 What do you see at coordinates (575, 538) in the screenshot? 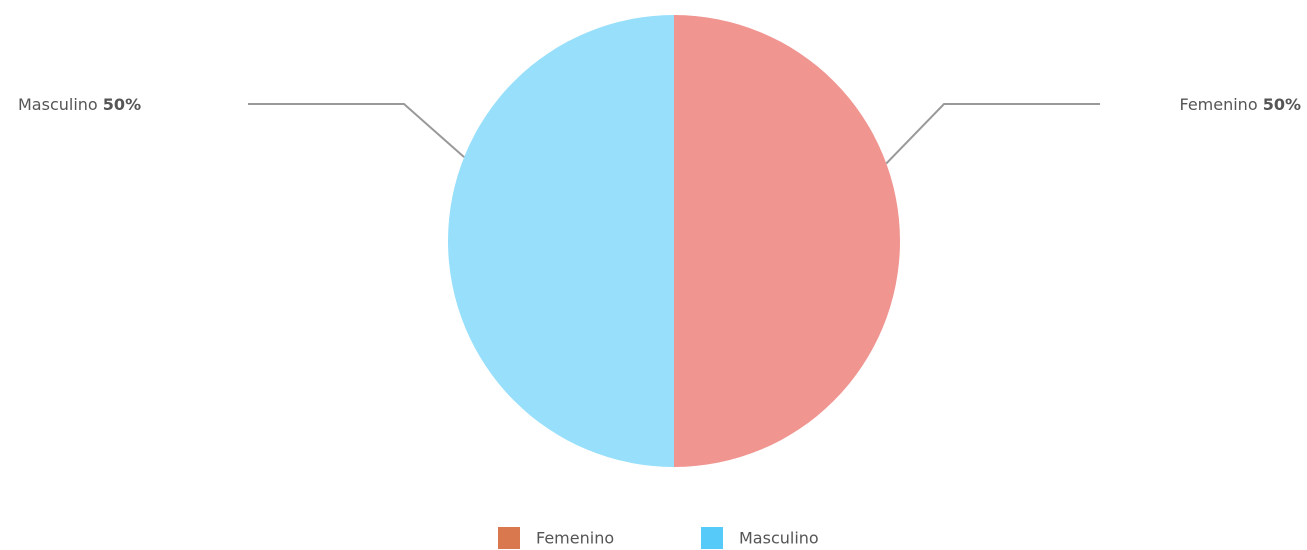
I see `legend-label: Femenino` at bounding box center [575, 538].